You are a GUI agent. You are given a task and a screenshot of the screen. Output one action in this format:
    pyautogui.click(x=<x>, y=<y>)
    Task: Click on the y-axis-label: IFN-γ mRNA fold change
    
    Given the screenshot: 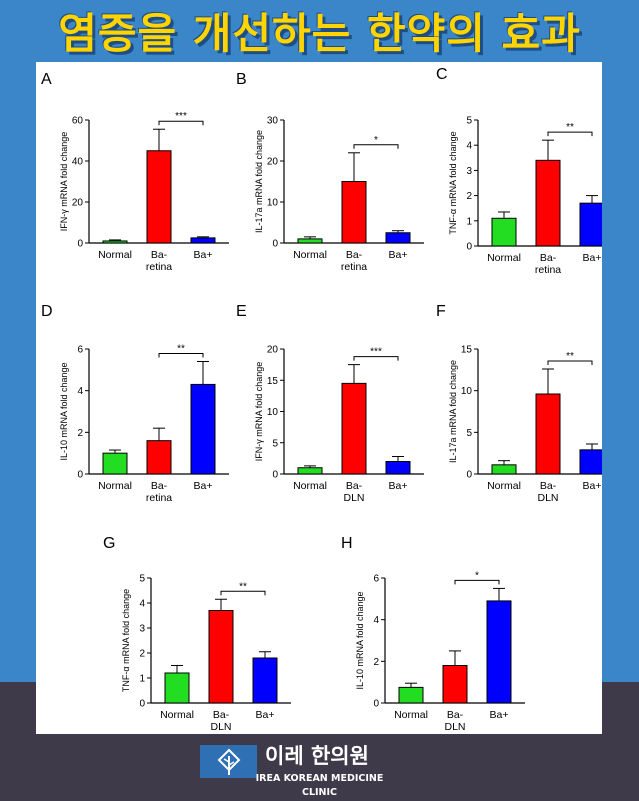 What is the action you would take?
    pyautogui.click(x=259, y=412)
    